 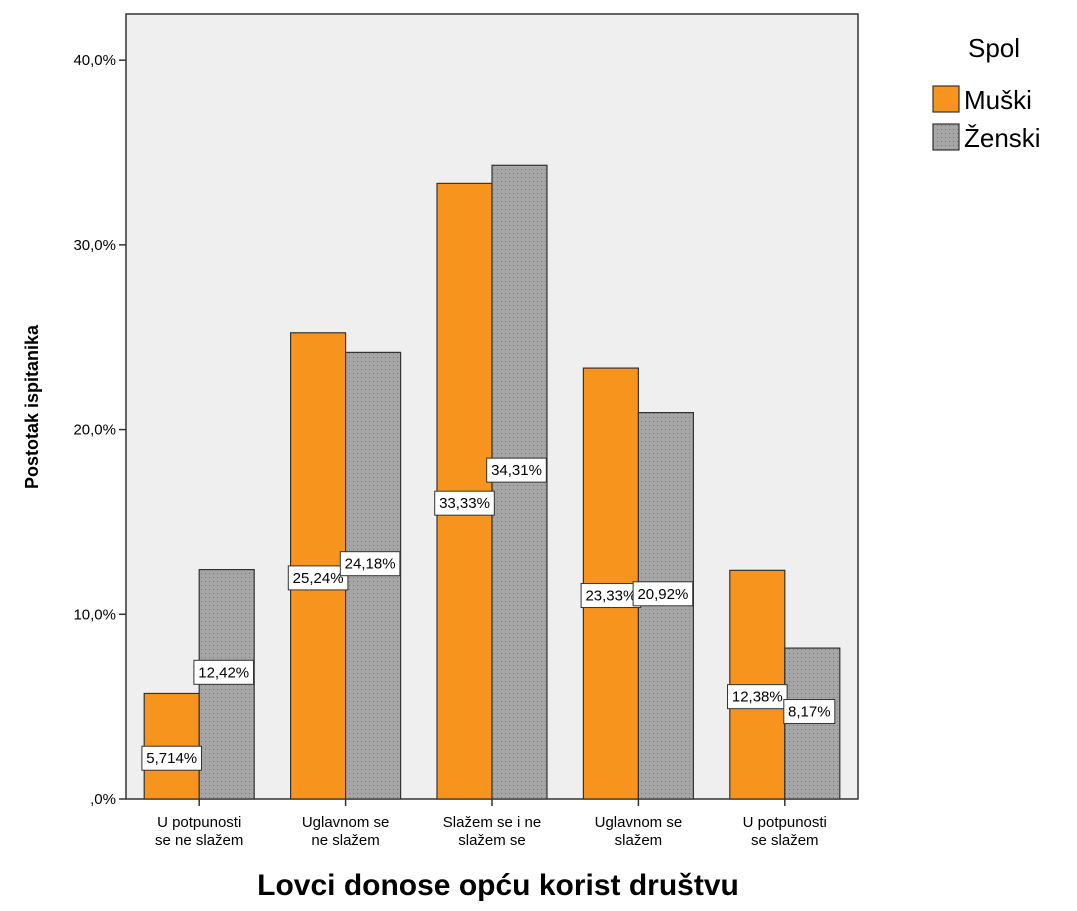 What do you see at coordinates (492, 840) in the screenshot?
I see `x-tick-label: slažem se` at bounding box center [492, 840].